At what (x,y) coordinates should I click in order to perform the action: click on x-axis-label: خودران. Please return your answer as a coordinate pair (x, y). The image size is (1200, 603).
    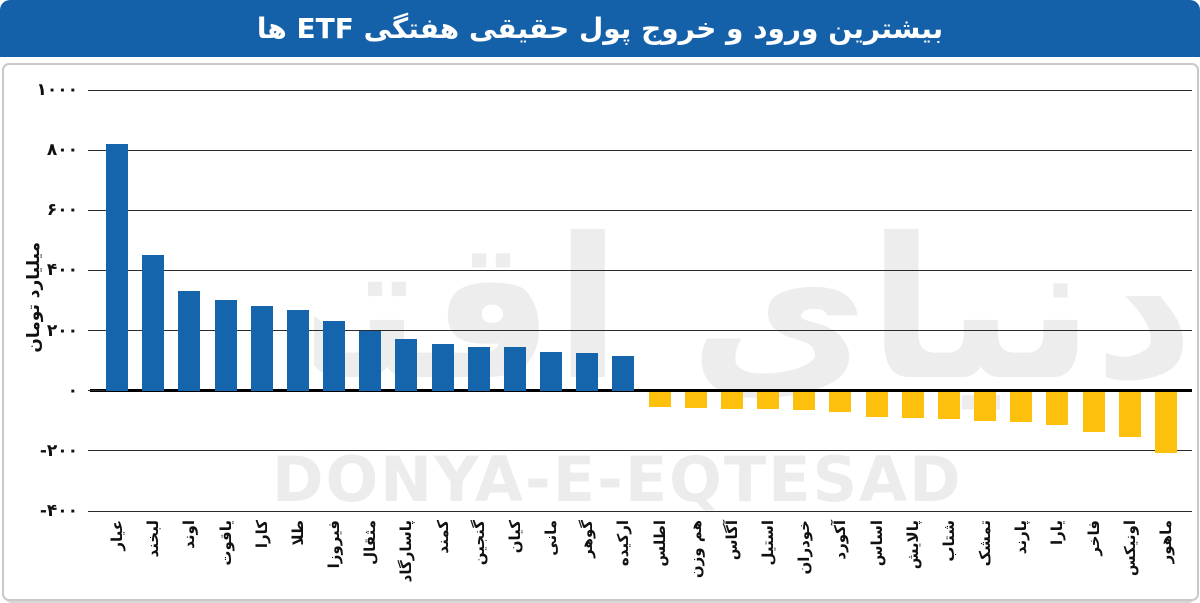
    Looking at the image, I should click on (804, 547).